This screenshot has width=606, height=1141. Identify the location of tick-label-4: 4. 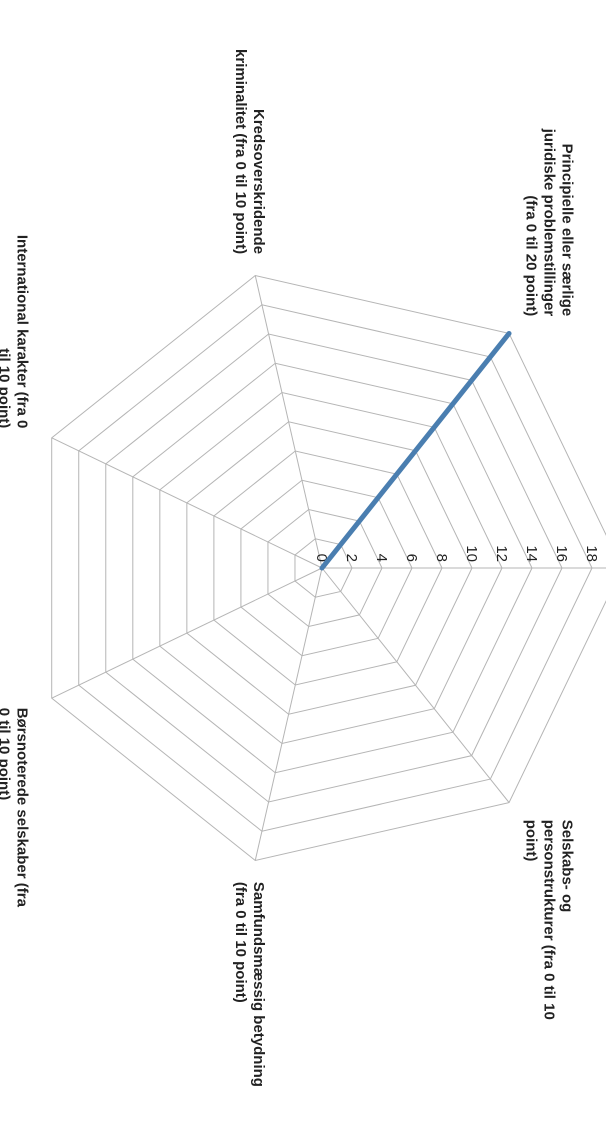
(381, 558).